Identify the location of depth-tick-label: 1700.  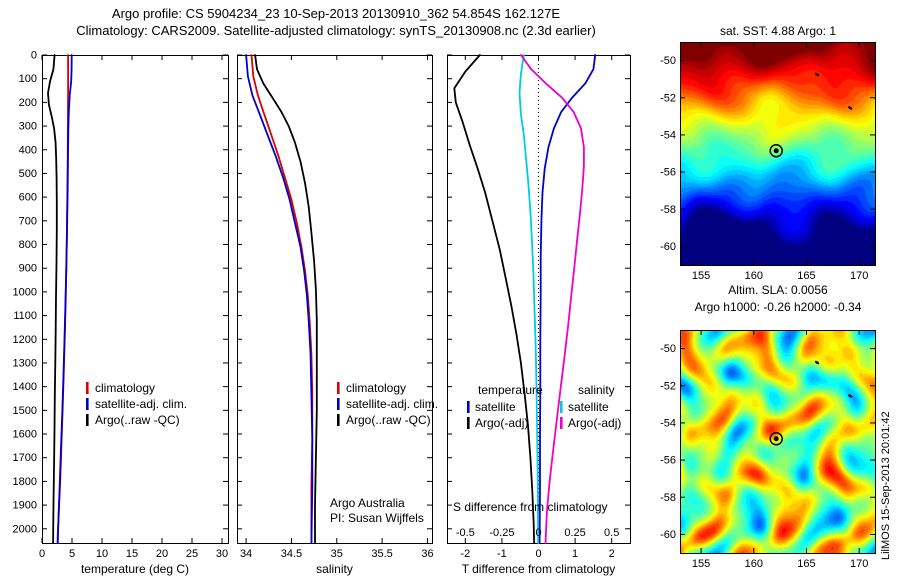
(25, 458).